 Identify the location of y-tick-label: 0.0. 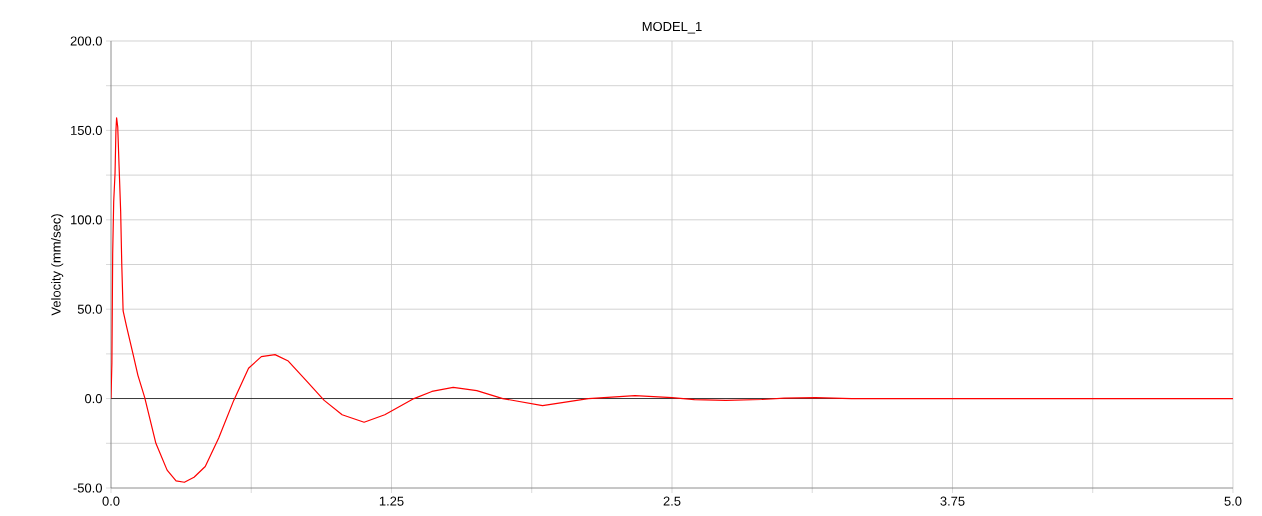
(93, 399).